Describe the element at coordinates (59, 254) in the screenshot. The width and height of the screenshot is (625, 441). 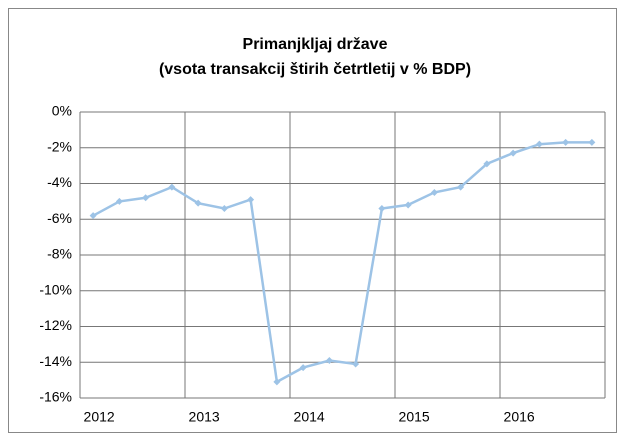
I see `y-tick-label: -8%` at that location.